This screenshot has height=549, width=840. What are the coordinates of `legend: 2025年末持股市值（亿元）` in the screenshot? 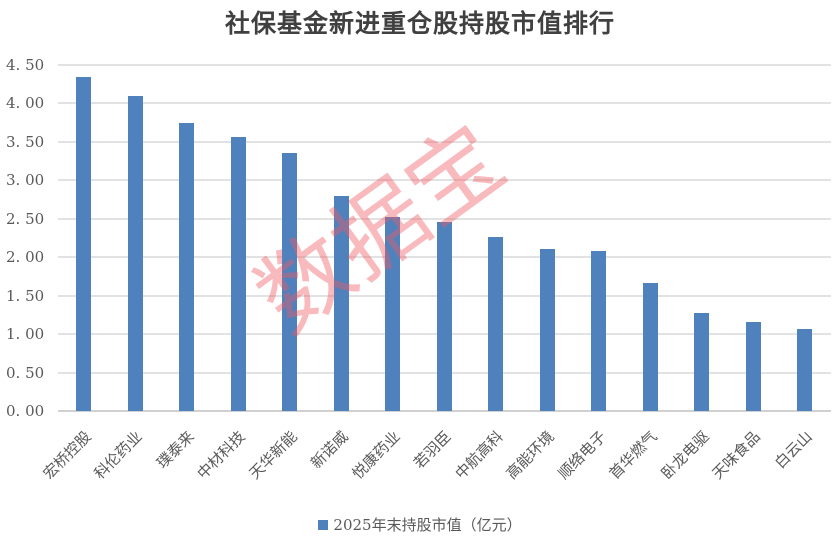 It's located at (420, 524).